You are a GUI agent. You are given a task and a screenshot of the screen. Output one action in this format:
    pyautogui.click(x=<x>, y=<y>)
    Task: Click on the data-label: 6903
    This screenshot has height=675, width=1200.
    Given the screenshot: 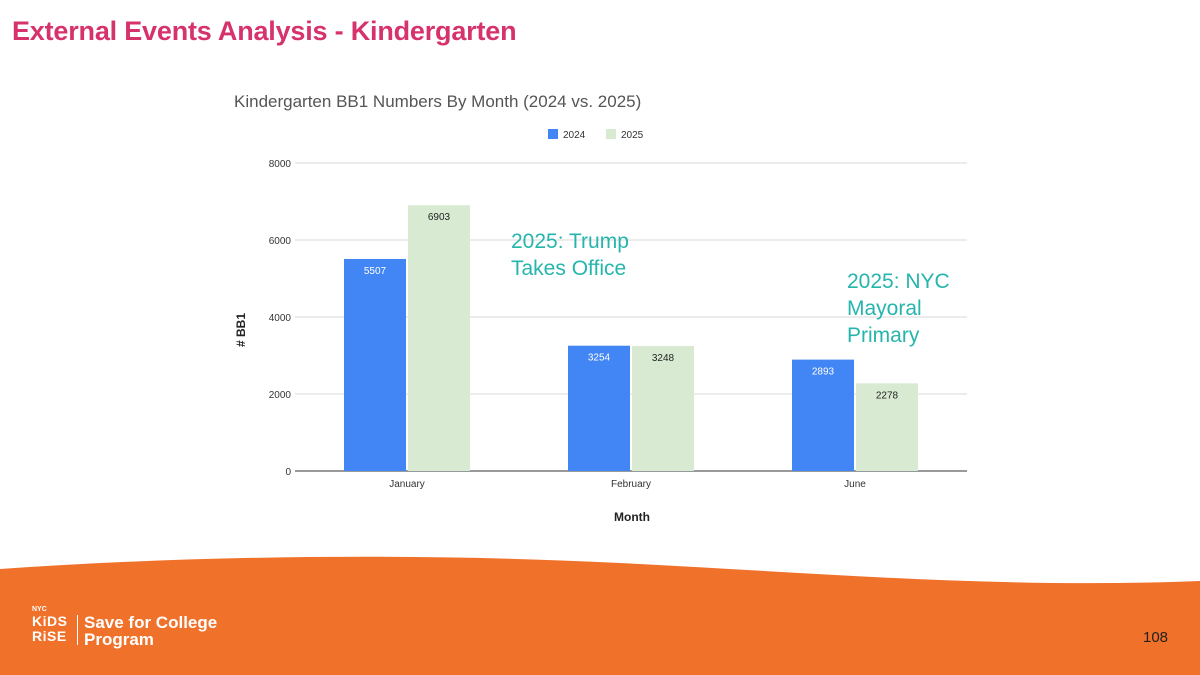 What is the action you would take?
    pyautogui.click(x=439, y=217)
    